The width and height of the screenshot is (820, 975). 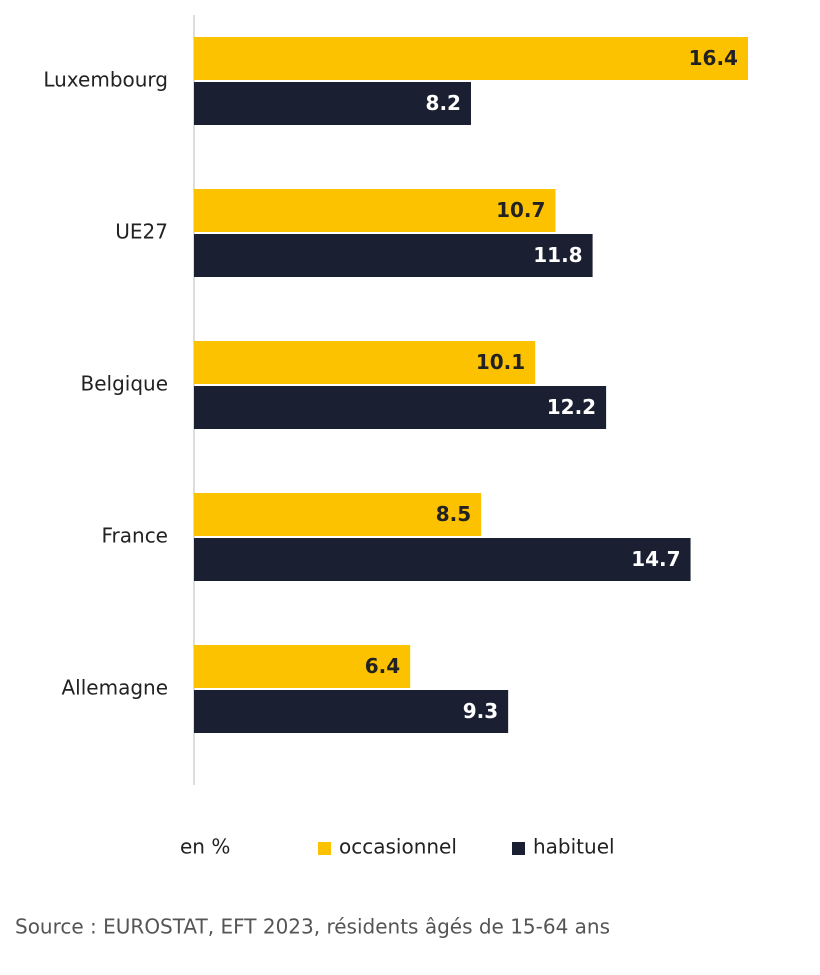 I want to click on unit-label: en %, so click(x=205, y=847).